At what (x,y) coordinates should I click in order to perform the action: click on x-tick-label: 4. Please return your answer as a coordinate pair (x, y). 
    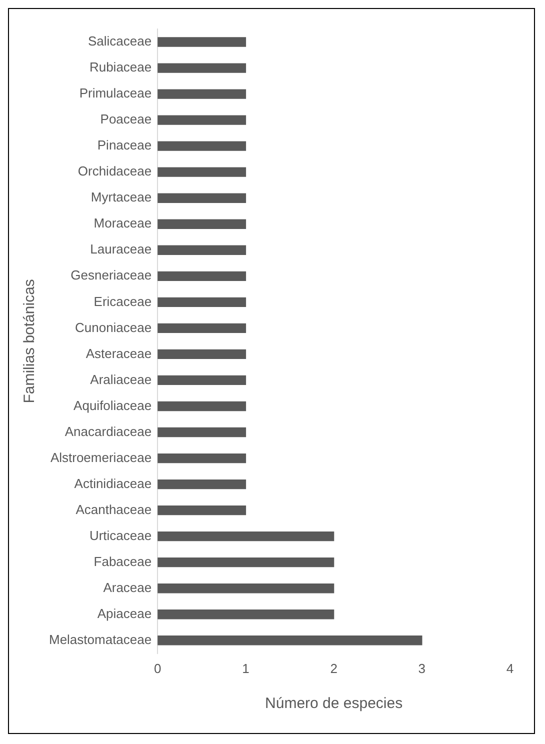
    Looking at the image, I should click on (510, 668).